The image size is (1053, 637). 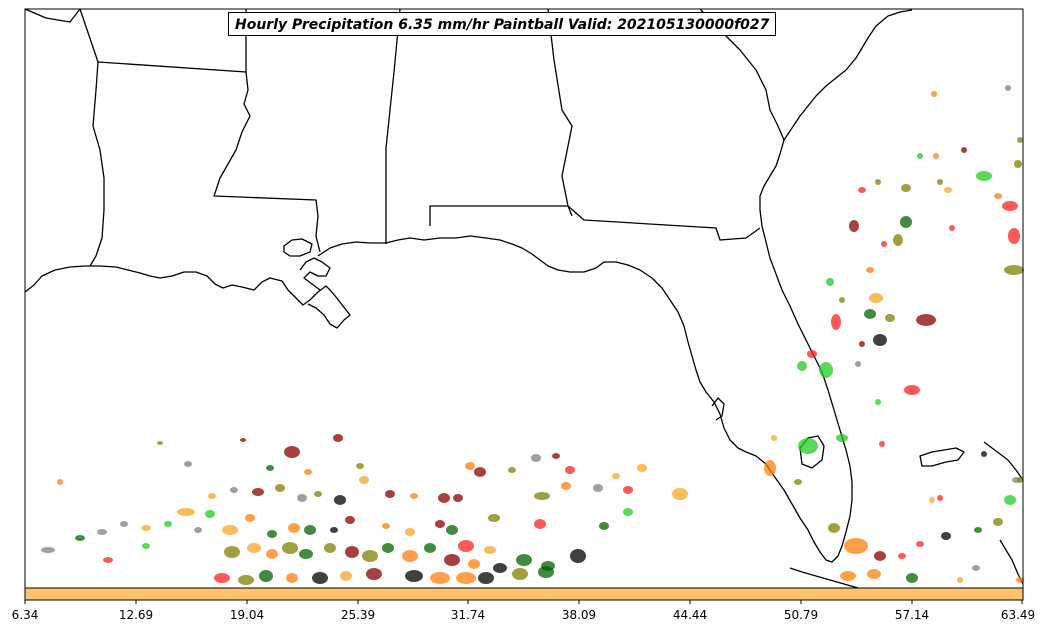 I want to click on colorbar-tick-label: 63.49, so click(x=1018, y=615).